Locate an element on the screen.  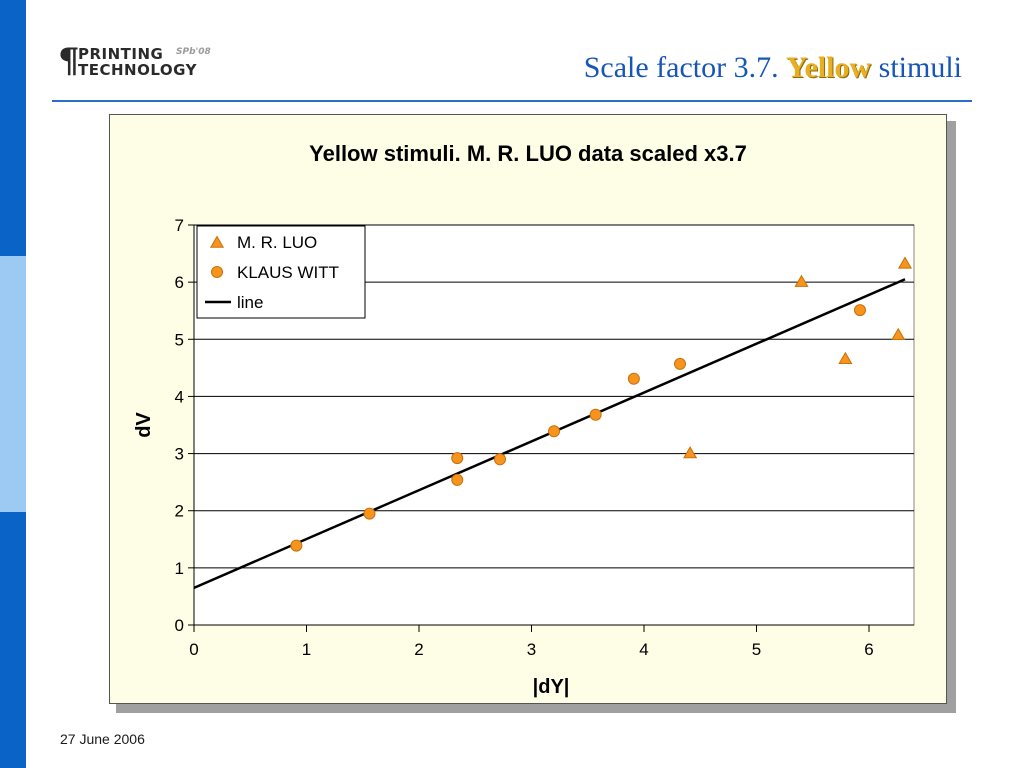
x-tick-label: 1 is located at coordinates (306, 649).